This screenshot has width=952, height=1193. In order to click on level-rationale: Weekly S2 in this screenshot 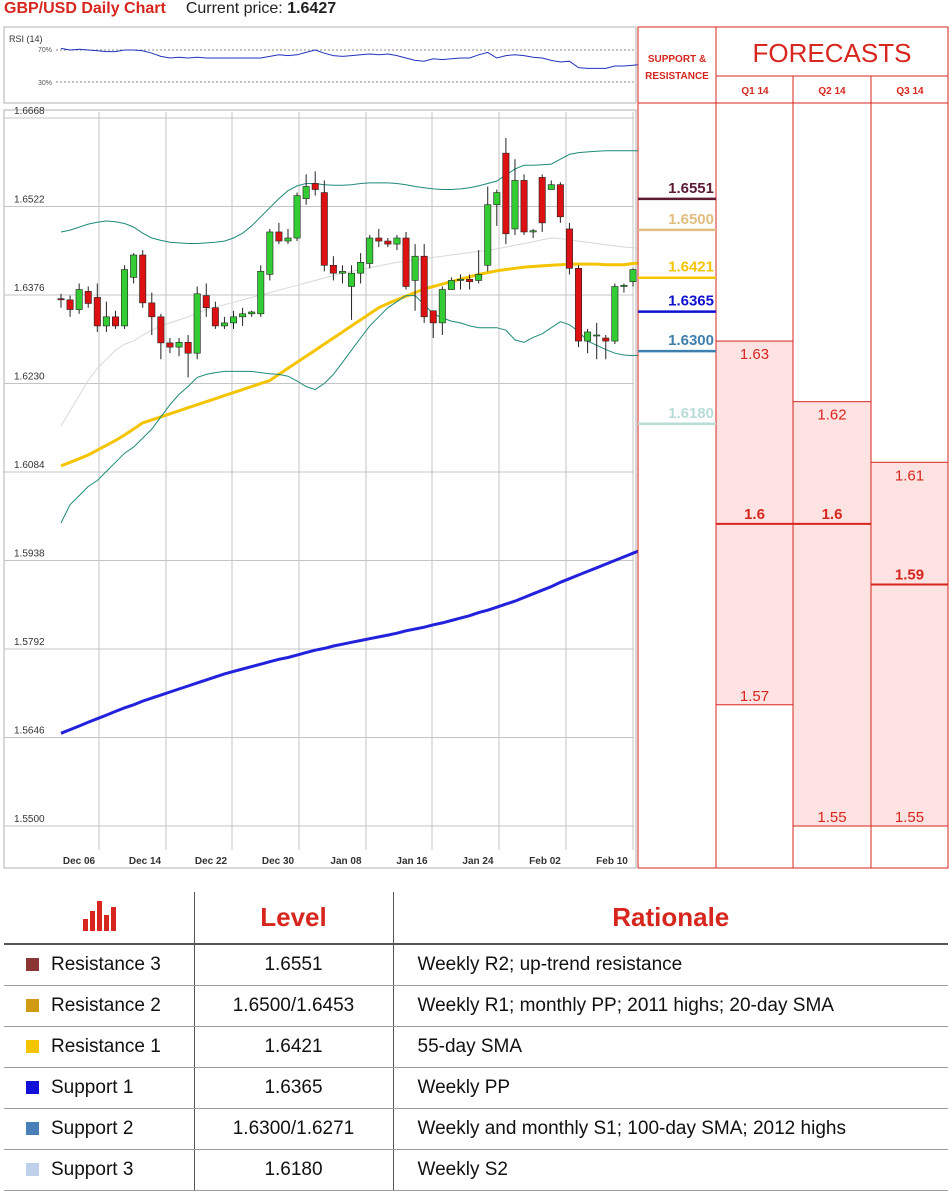, I will do `click(670, 1170)`.